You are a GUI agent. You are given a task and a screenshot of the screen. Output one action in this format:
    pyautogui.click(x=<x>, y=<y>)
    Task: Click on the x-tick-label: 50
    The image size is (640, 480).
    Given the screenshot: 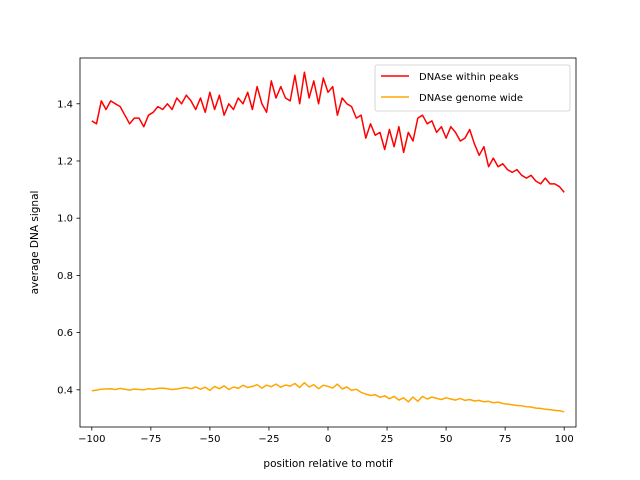 What is the action you would take?
    pyautogui.click(x=446, y=439)
    